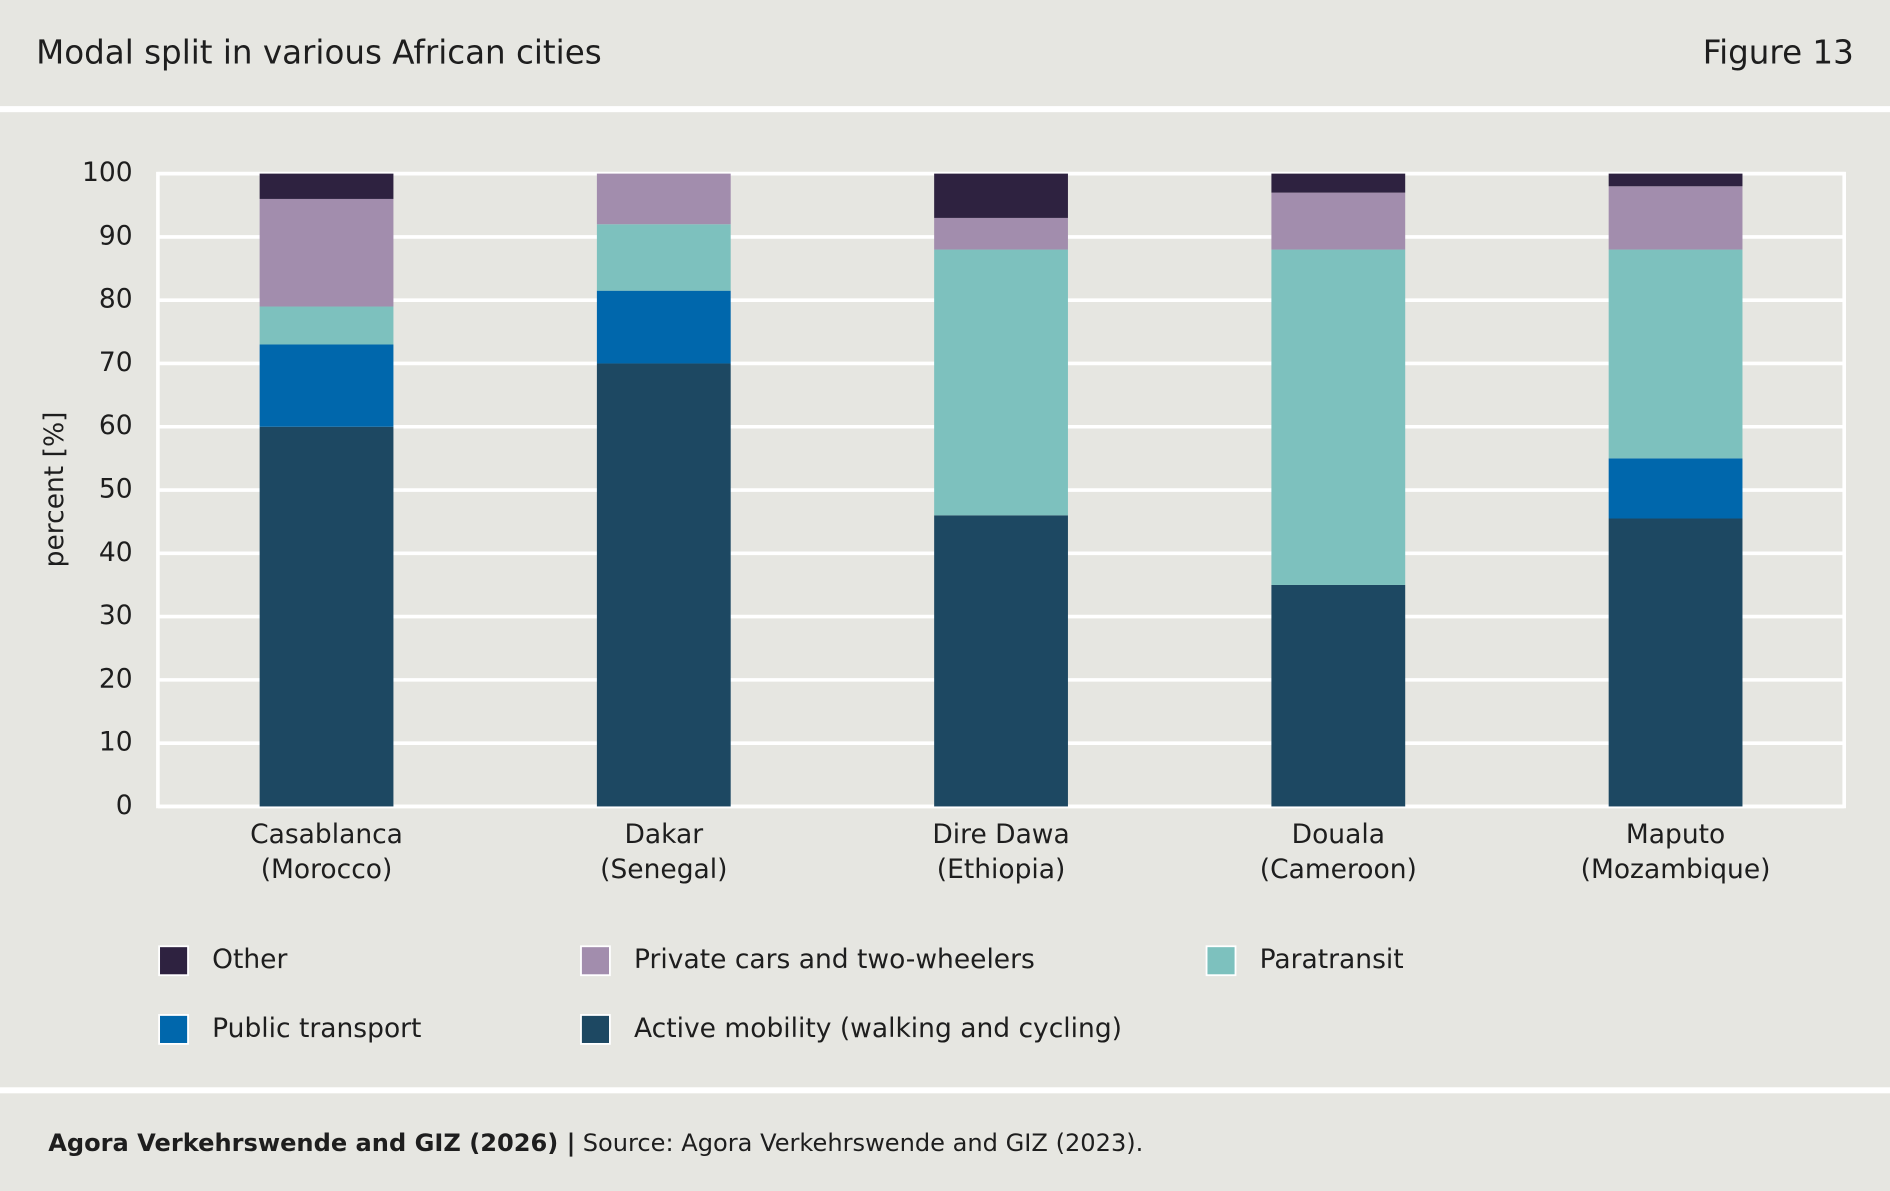 Image resolution: width=1890 pixels, height=1191 pixels. I want to click on legend-label: Private cars and two-wheelers, so click(834, 959).